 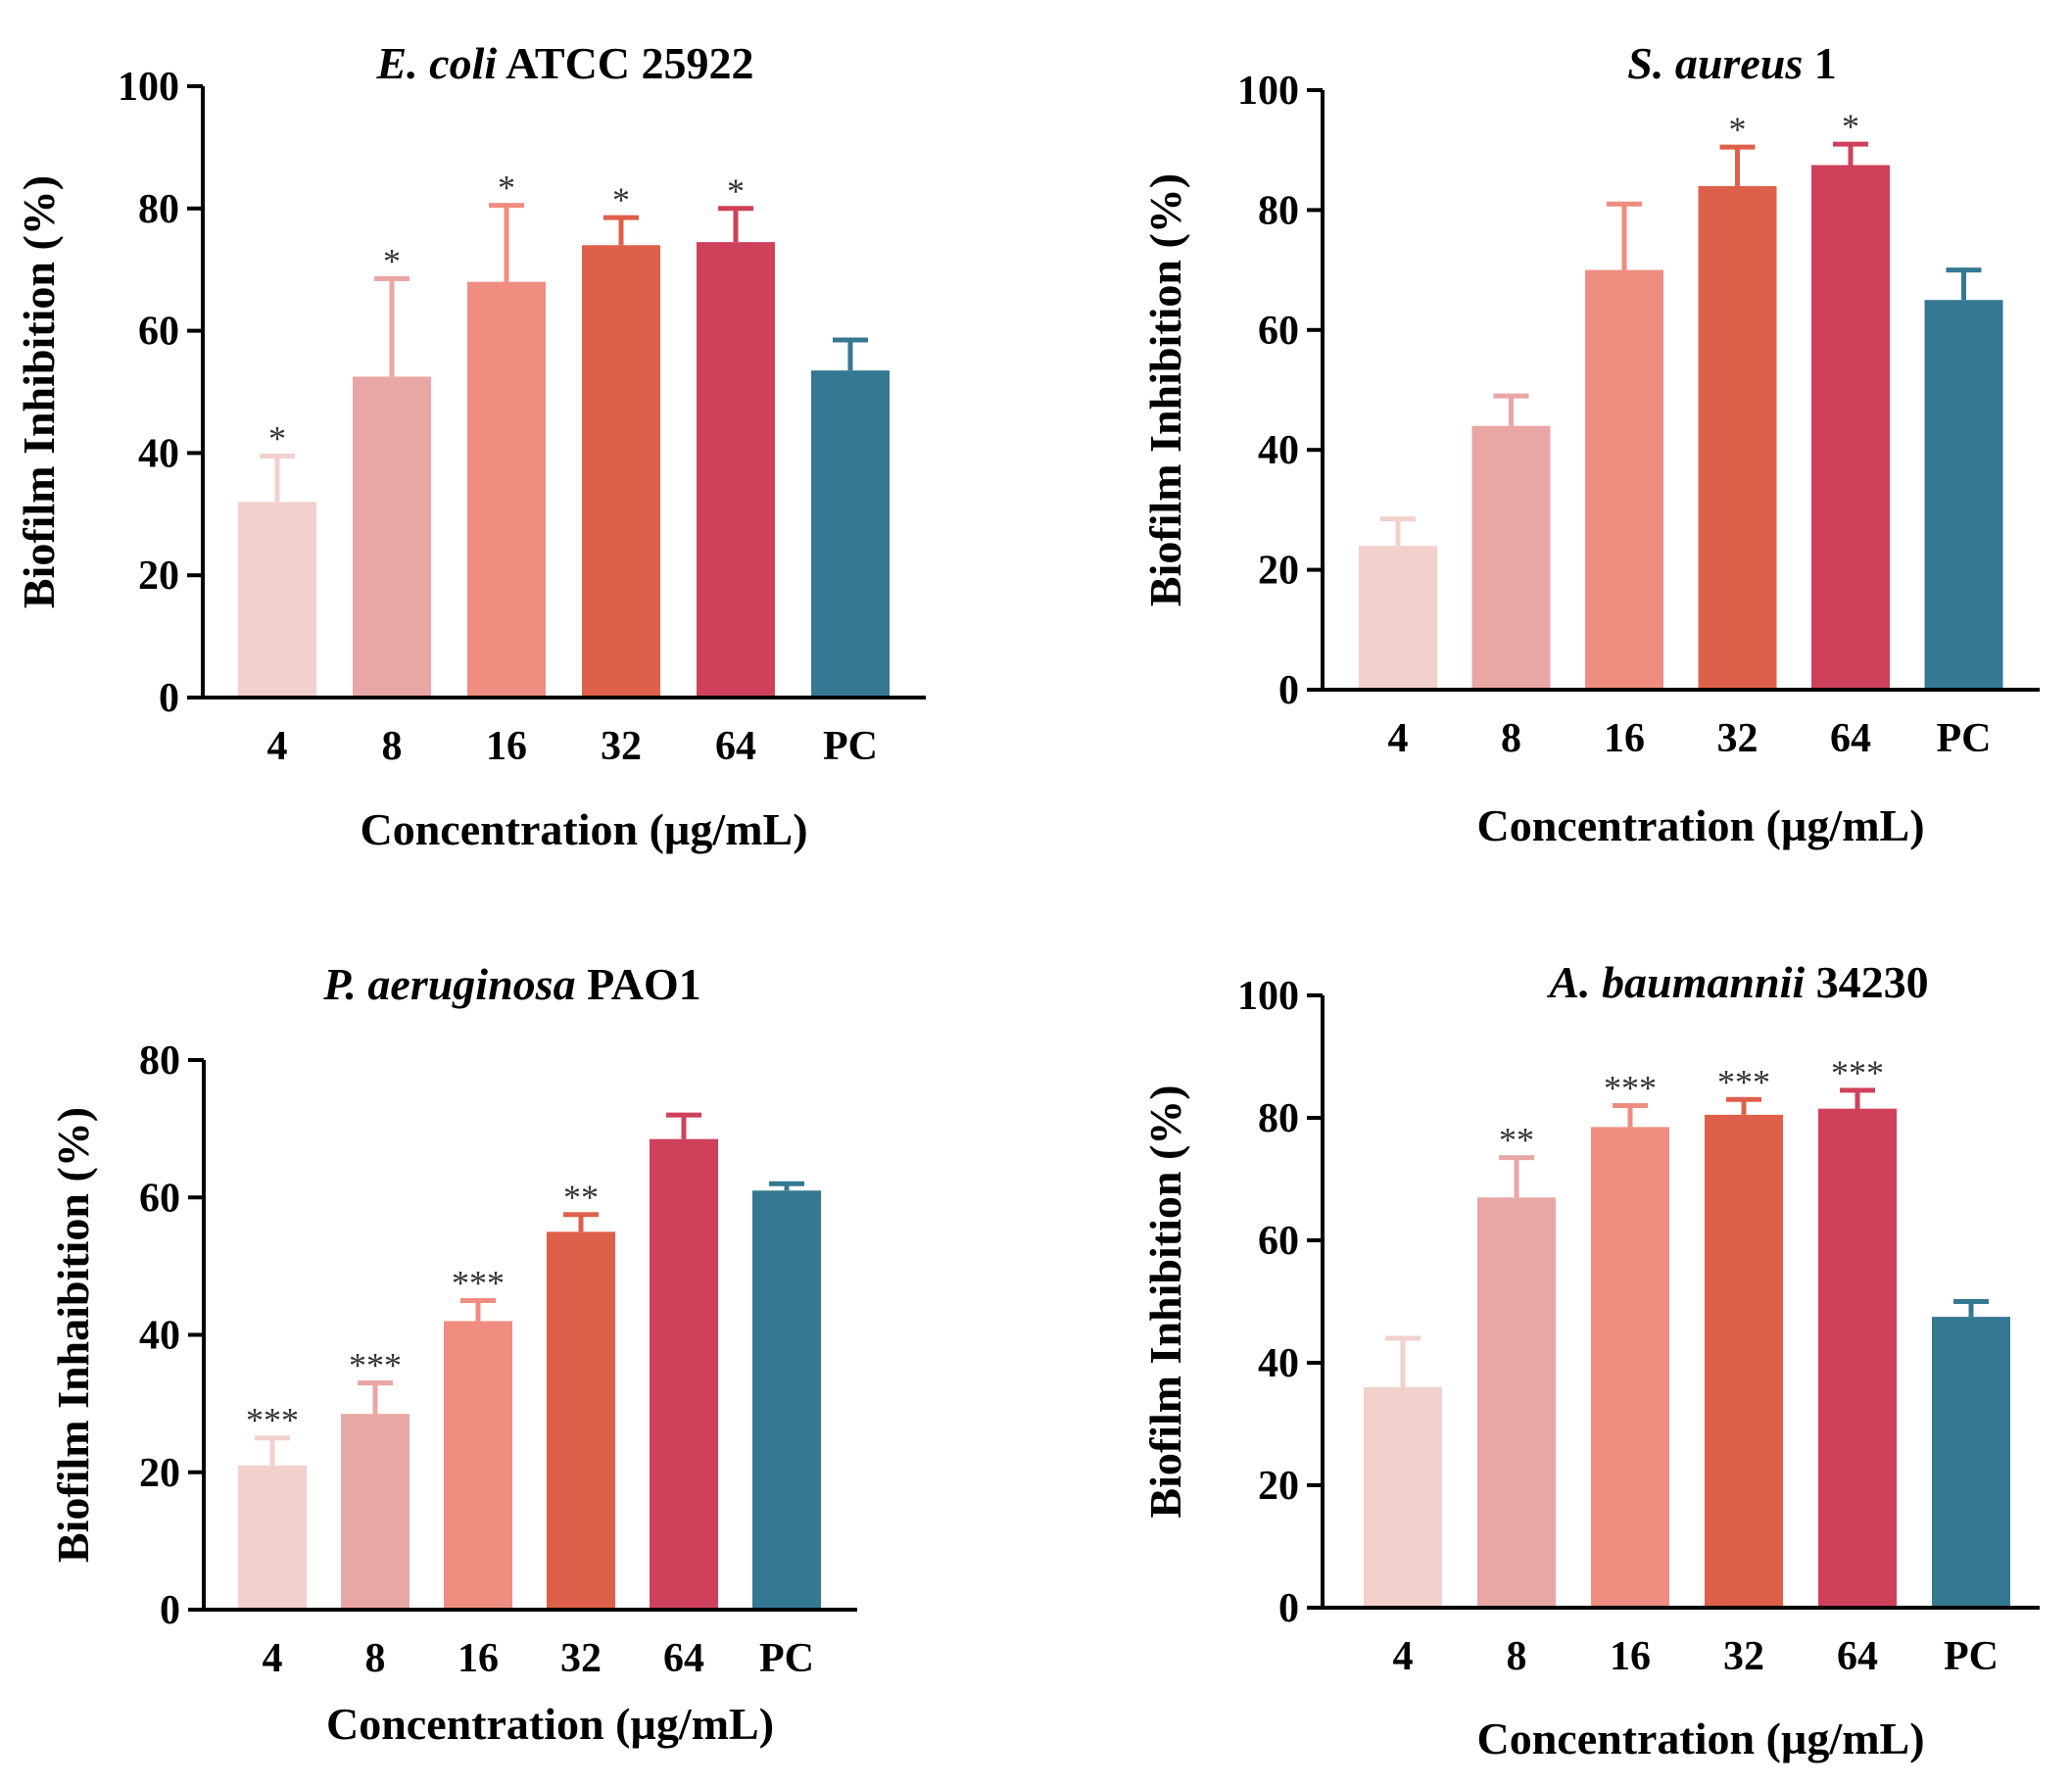 What do you see at coordinates (1675, 982) in the screenshot?
I see `chart-title-species: A. baumannii` at bounding box center [1675, 982].